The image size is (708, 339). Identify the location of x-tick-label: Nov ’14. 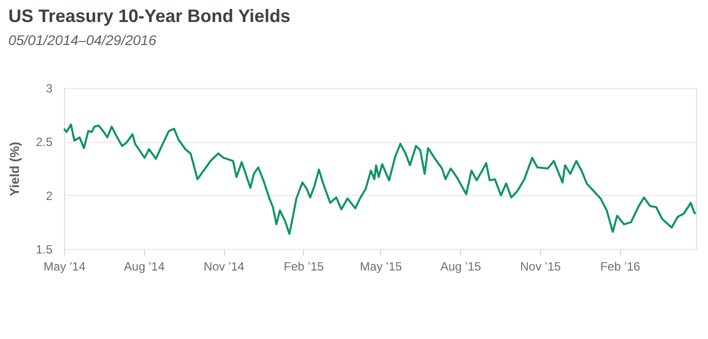
(224, 267).